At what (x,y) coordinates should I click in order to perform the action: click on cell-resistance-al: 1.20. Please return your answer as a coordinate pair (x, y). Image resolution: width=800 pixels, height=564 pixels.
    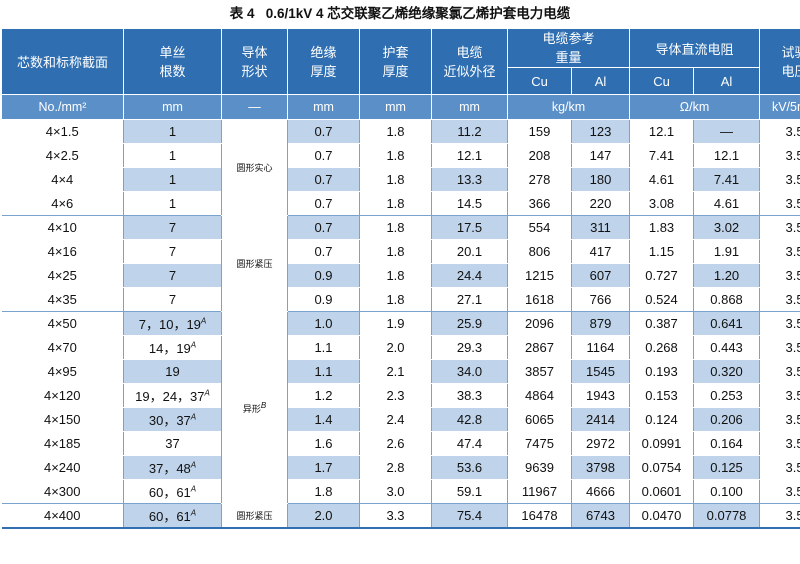
    Looking at the image, I should click on (727, 275).